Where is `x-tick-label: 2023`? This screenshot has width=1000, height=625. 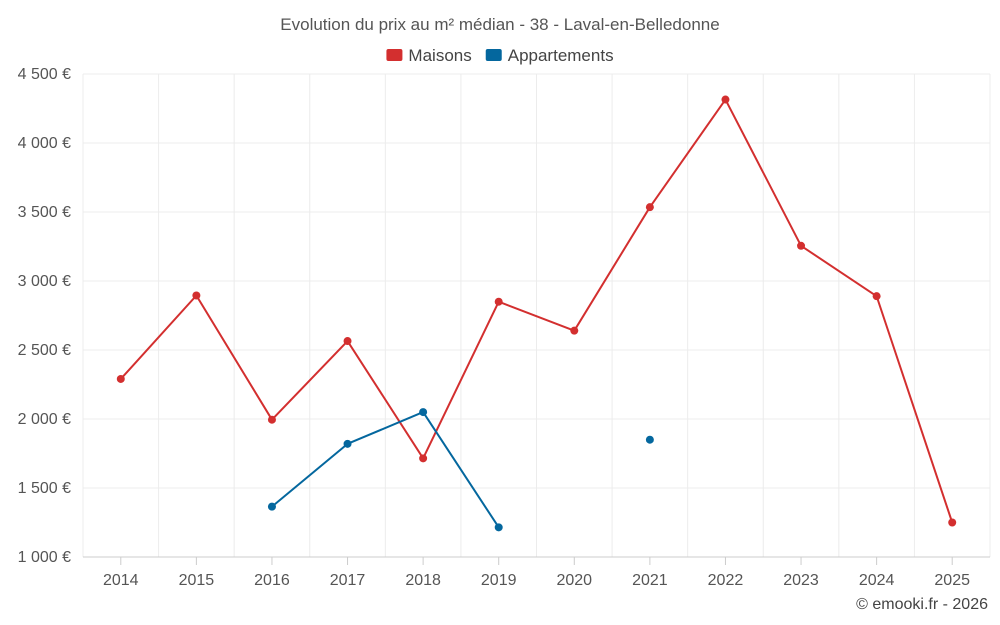 x-tick-label: 2023 is located at coordinates (801, 580).